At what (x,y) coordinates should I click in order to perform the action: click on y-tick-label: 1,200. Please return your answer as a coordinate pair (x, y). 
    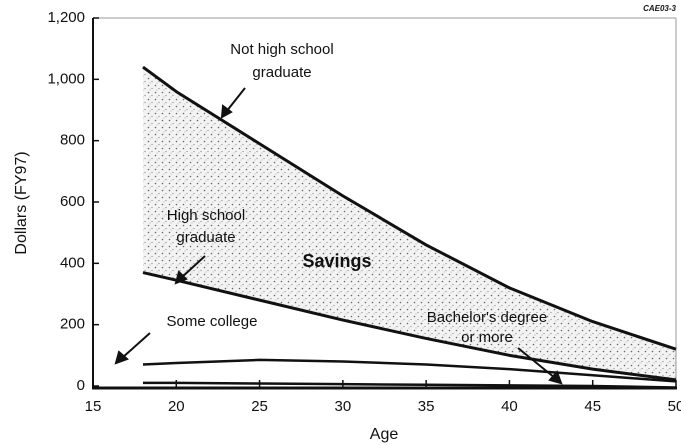
    Looking at the image, I should click on (66, 17).